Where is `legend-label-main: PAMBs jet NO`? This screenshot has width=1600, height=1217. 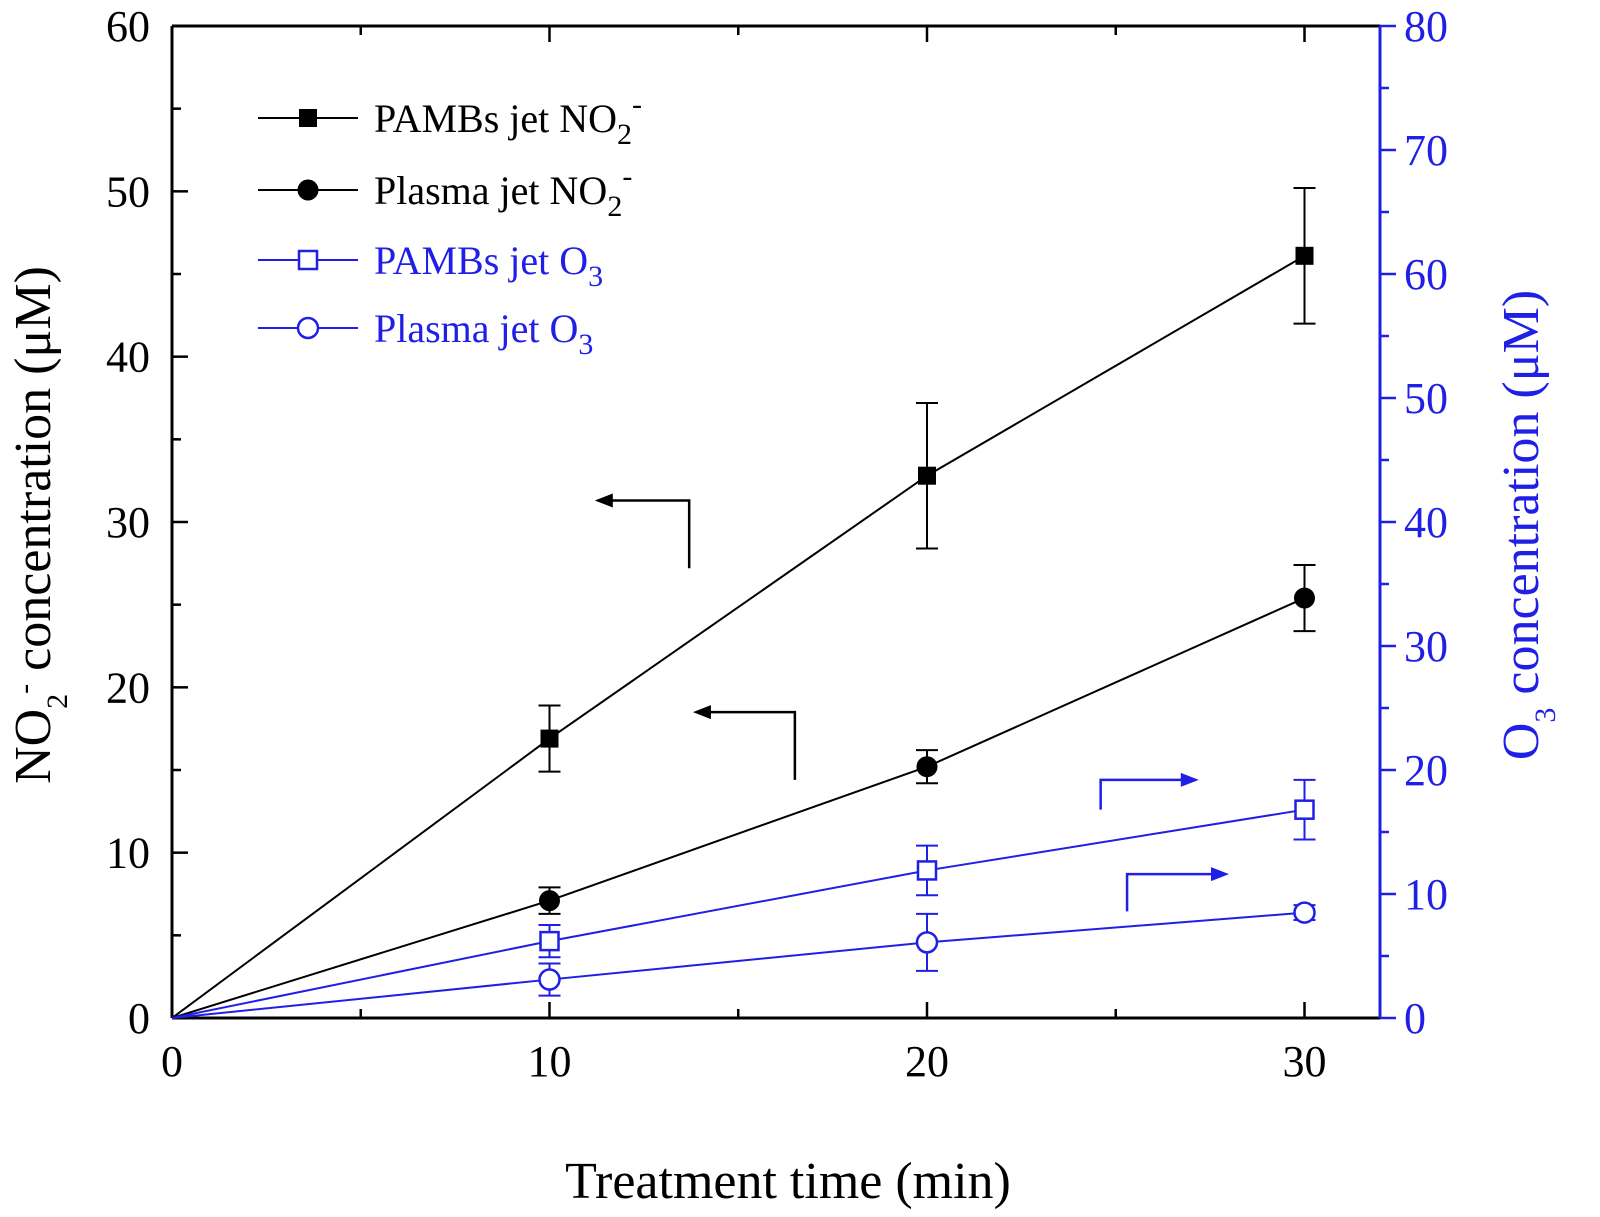 legend-label-main: PAMBs jet NO is located at coordinates (495, 118).